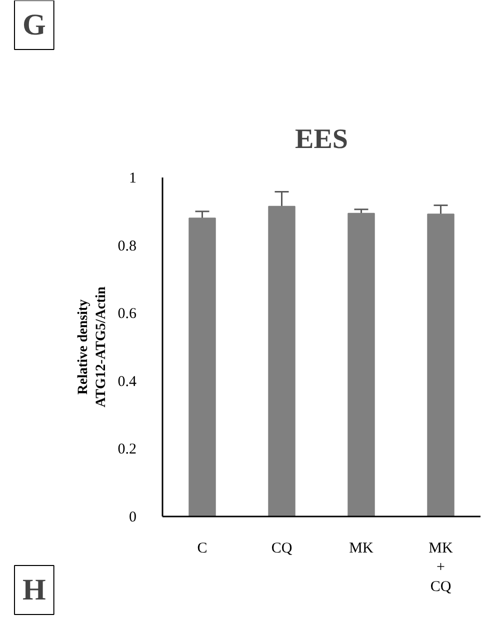 The image size is (493, 634). I want to click on y-tick-label: 0, so click(132, 518).